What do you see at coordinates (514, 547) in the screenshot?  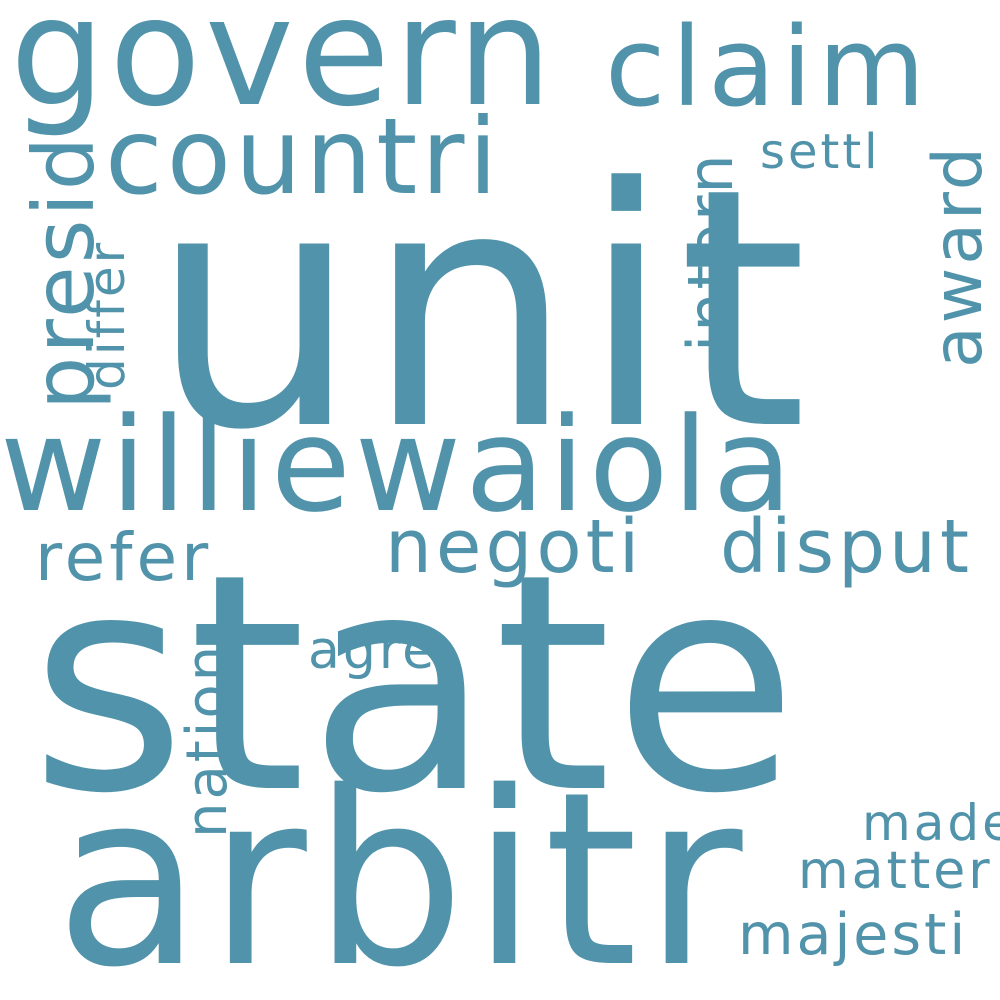 I see `word-negoti: negoti` at bounding box center [514, 547].